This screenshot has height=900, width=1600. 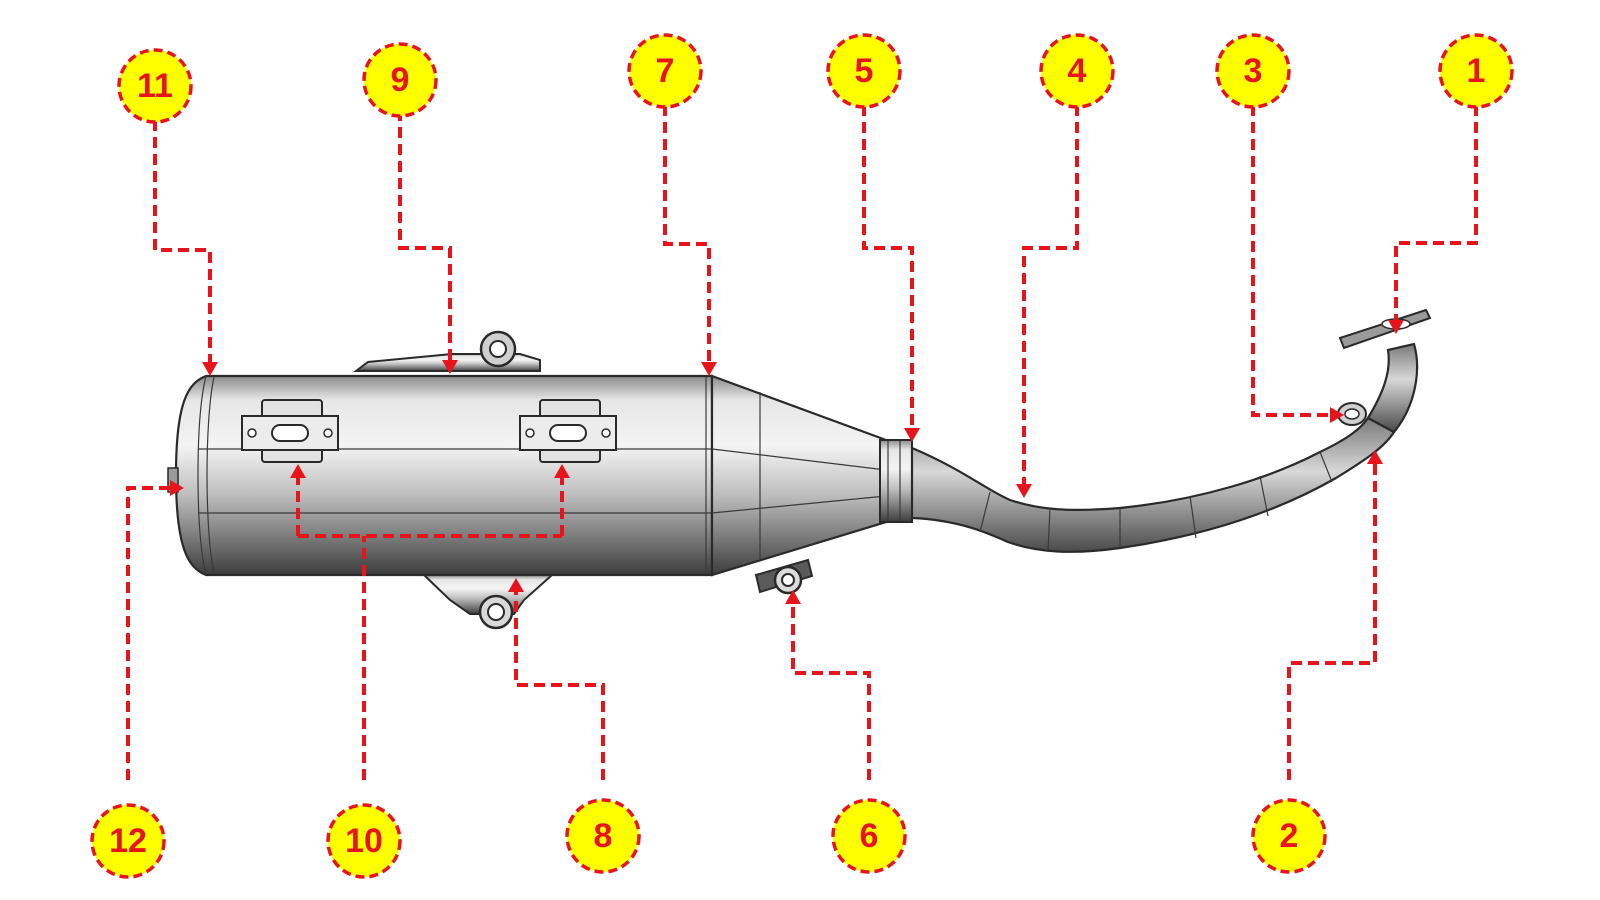 I want to click on header-bend, so click(x=1392, y=388).